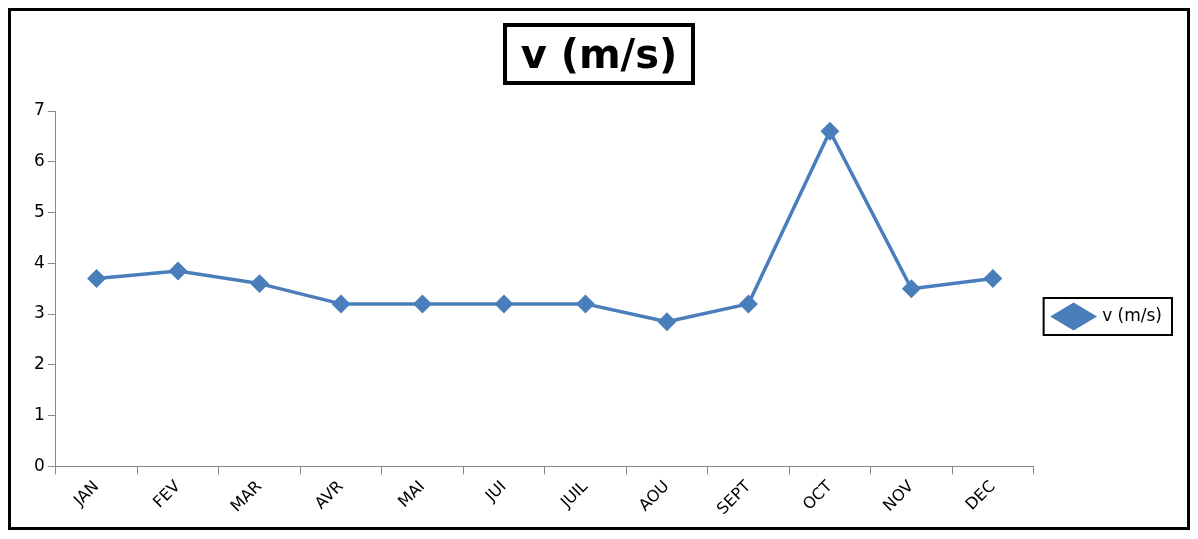 This screenshot has width=1198, height=539. I want to click on y-tick-label: 1, so click(39, 414).